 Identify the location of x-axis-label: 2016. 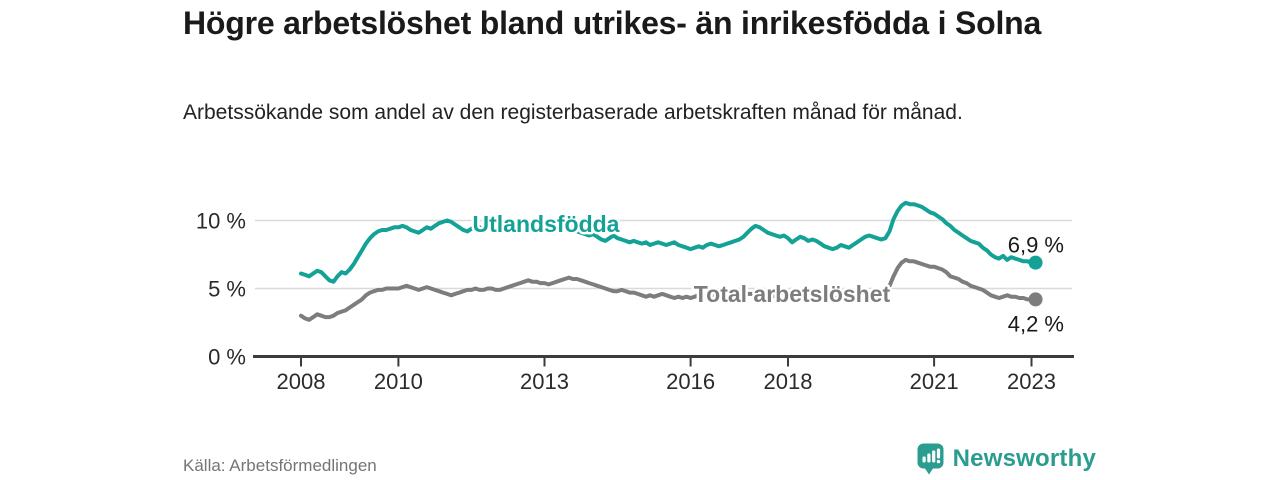
(690, 381).